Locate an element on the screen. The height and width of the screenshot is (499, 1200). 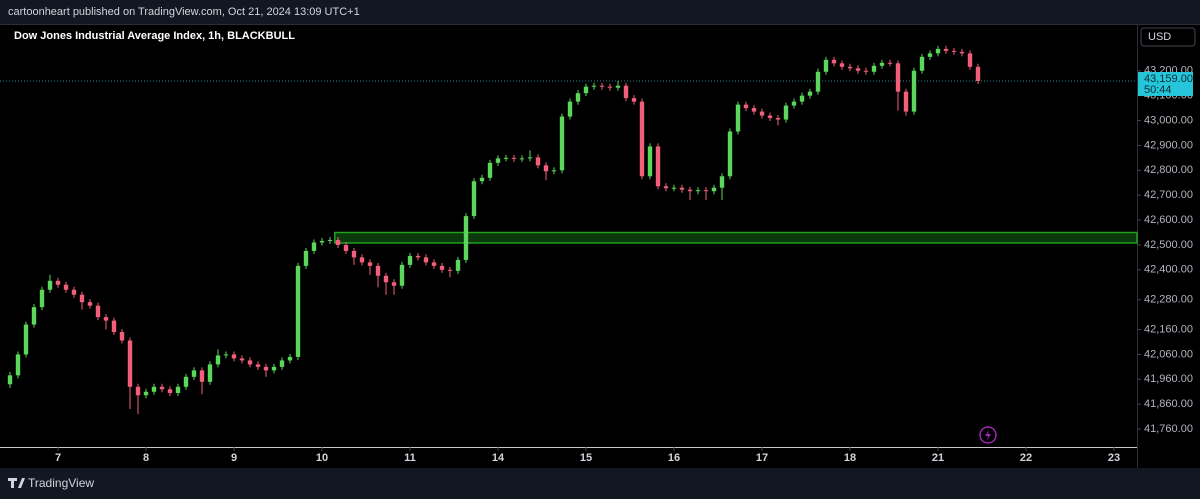
y-tick-label: 42,060.00 is located at coordinates (1168, 354).